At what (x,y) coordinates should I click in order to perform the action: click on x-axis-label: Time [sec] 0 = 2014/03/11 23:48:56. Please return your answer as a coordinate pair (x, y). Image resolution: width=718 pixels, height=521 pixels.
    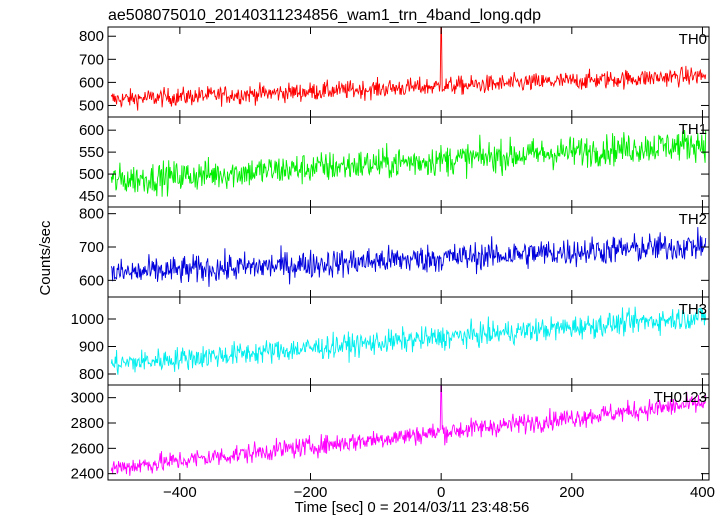
    Looking at the image, I should click on (412, 507).